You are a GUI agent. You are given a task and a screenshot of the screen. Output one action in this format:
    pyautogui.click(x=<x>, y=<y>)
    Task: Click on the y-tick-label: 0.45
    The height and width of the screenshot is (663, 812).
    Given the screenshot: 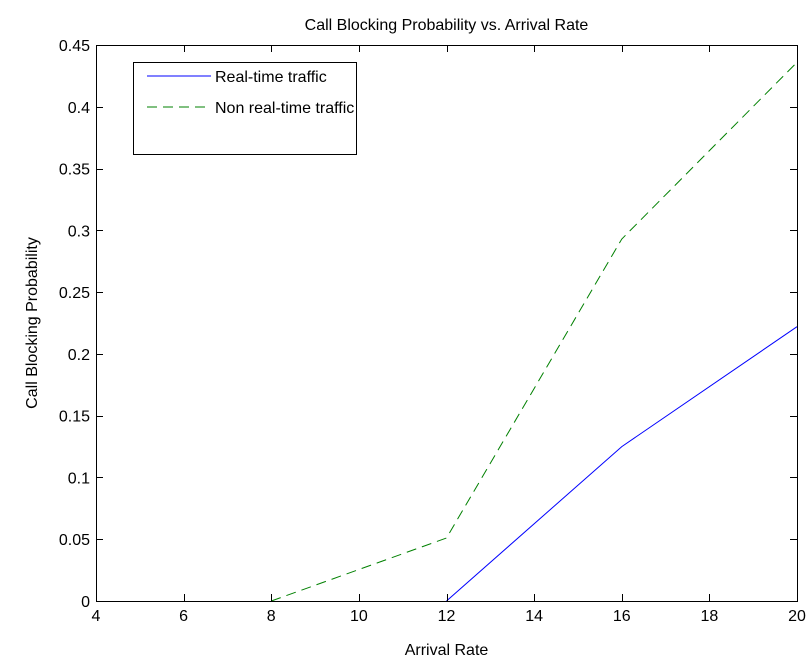 What is the action you would take?
    pyautogui.click(x=74, y=46)
    